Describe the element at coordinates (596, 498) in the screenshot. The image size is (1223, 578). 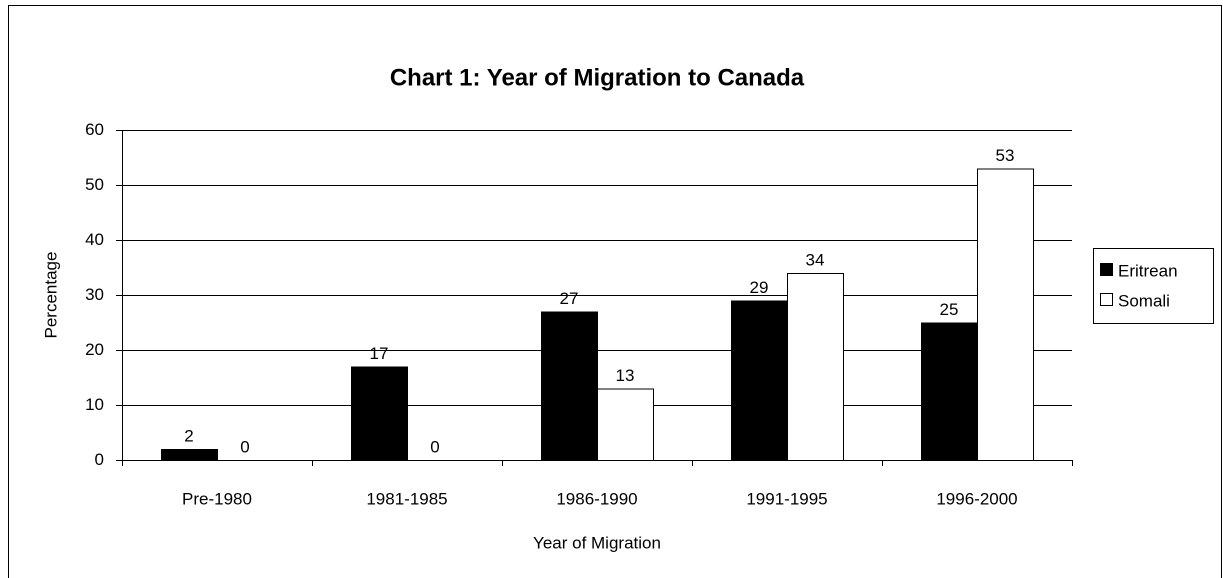
I see `x-tick-label: 1986-1990` at that location.